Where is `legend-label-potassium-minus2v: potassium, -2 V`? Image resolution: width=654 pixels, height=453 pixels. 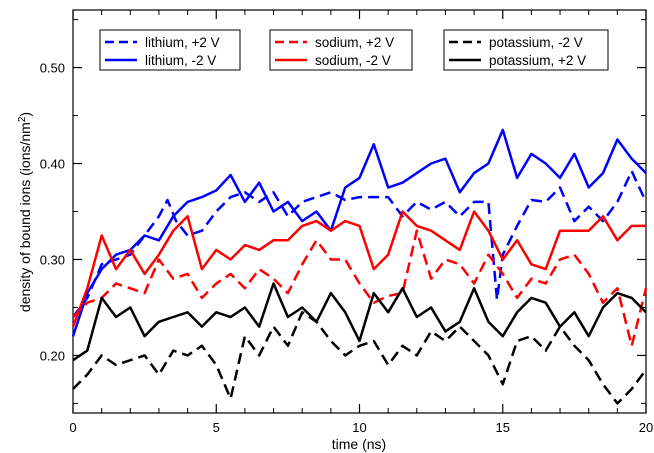 legend-label-potassium-minus2v: potassium, -2 V is located at coordinates (536, 42).